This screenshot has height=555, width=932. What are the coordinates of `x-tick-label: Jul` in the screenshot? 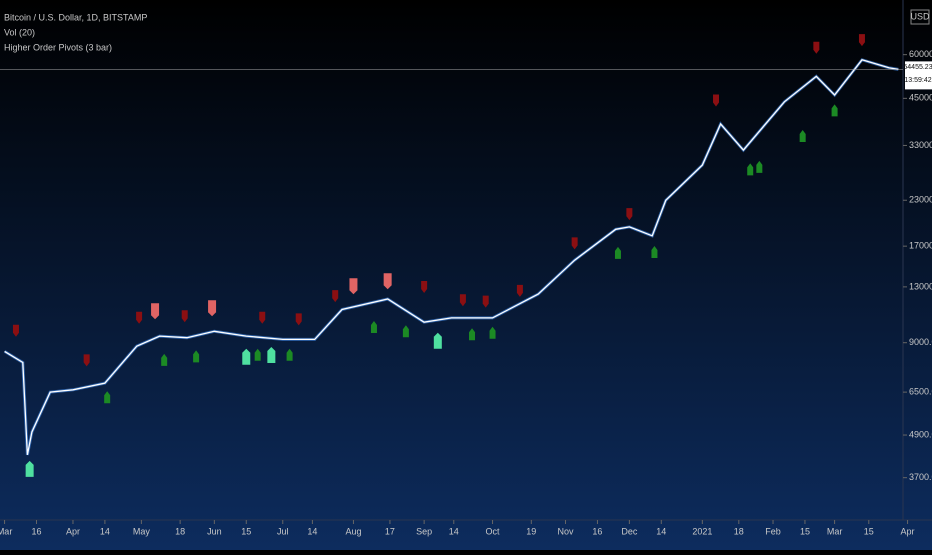 It's located at (283, 531).